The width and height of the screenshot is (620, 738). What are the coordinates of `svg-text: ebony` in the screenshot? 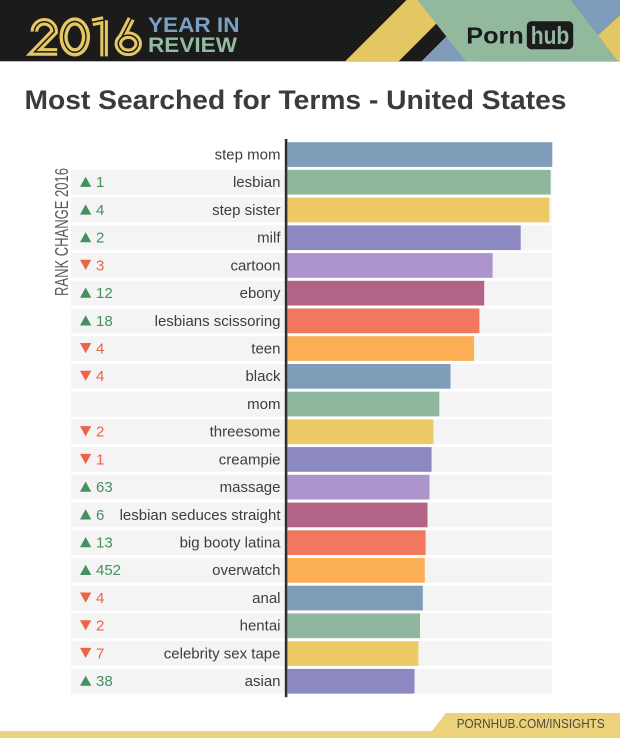 It's located at (260, 293).